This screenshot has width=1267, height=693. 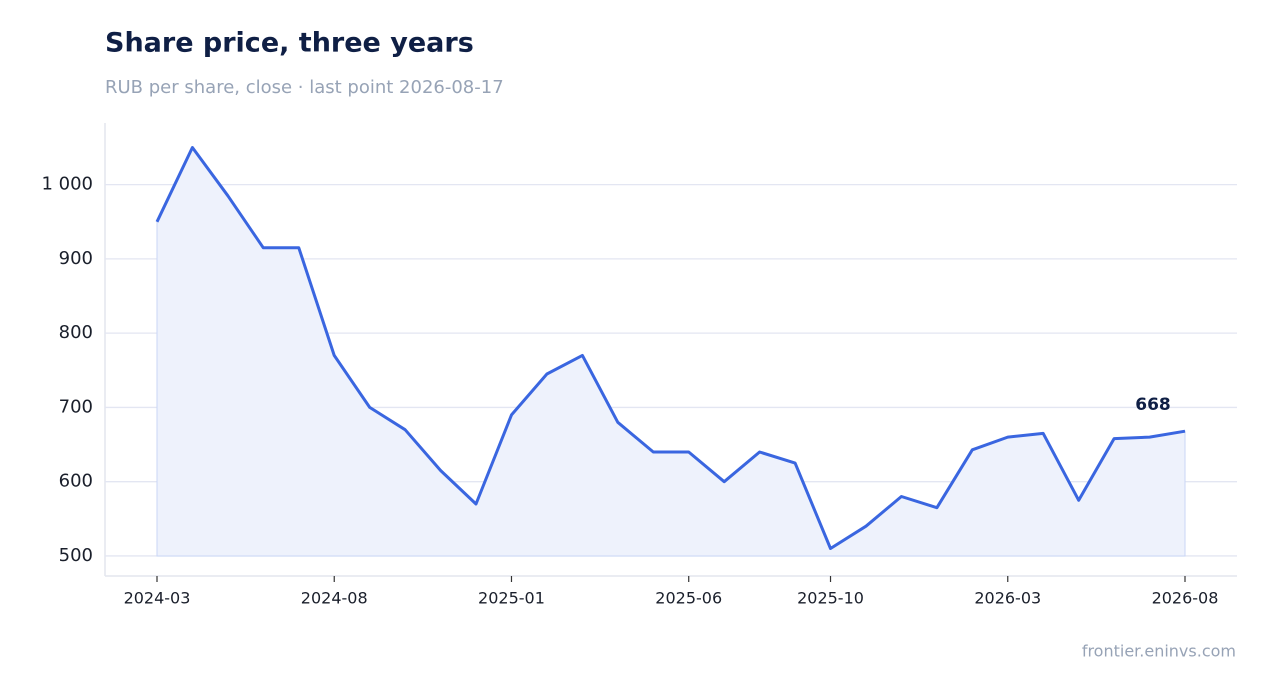 What do you see at coordinates (76, 406) in the screenshot?
I see `y-tick-label: 700` at bounding box center [76, 406].